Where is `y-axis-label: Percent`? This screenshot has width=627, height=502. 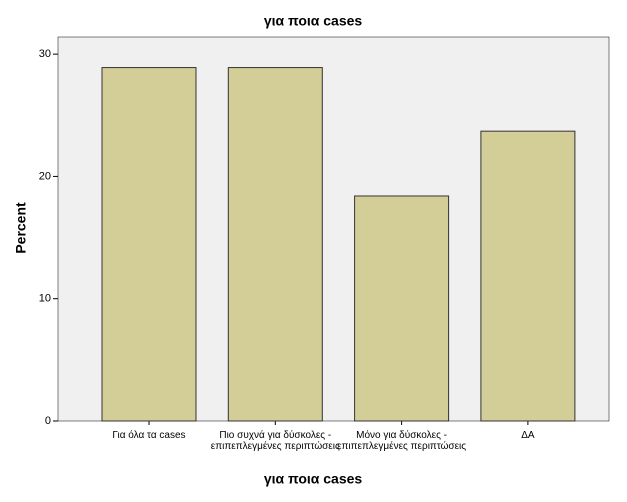
y-axis-label: Percent is located at coordinates (21, 228).